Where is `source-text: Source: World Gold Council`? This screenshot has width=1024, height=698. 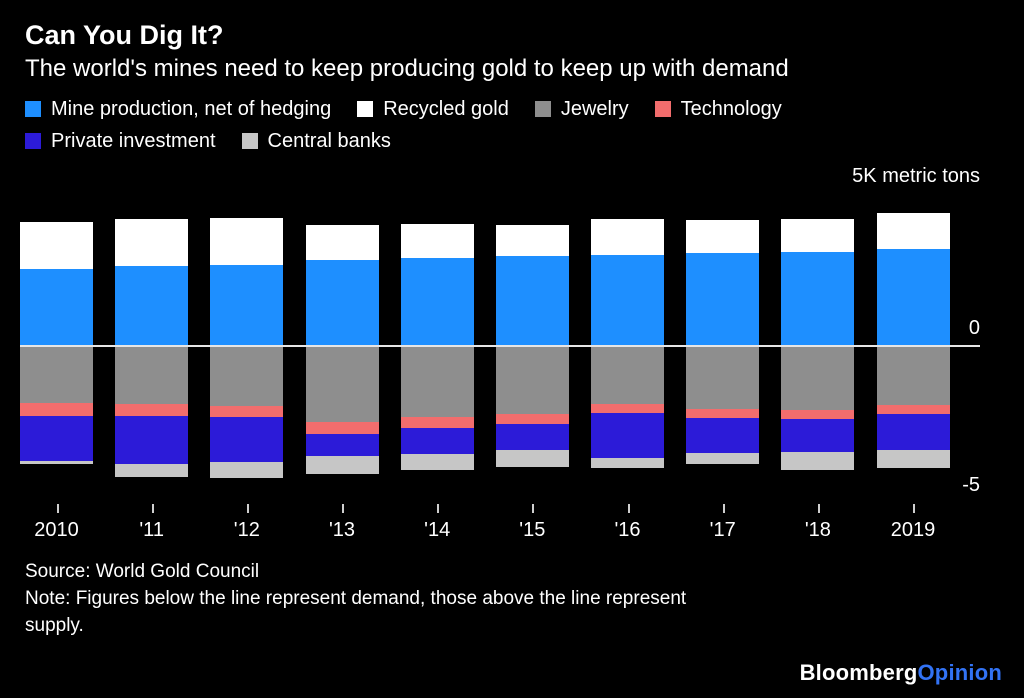 source-text: Source: World Gold Council is located at coordinates (142, 571).